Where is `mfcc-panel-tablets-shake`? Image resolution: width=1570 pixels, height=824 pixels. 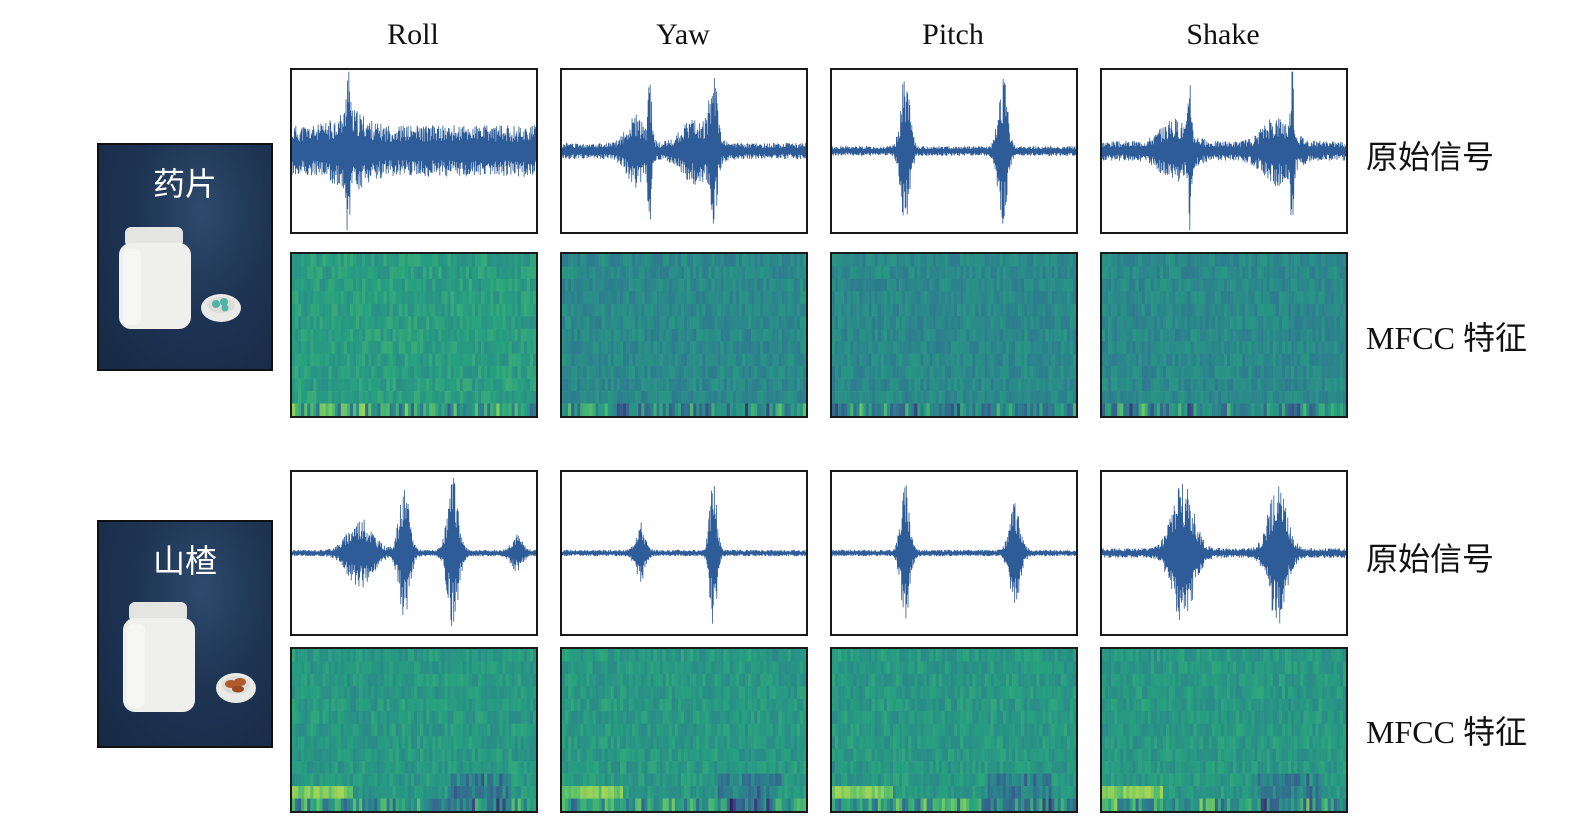
mfcc-panel-tablets-shake is located at coordinates (1224, 335).